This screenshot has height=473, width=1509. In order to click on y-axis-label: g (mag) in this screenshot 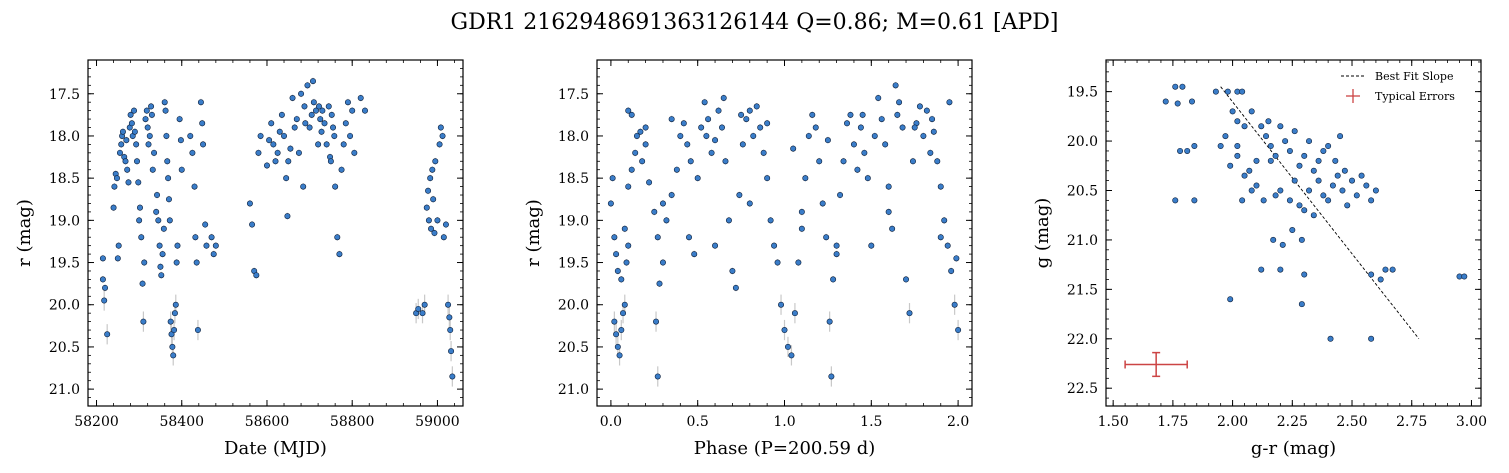, I will do `click(1042, 233)`.